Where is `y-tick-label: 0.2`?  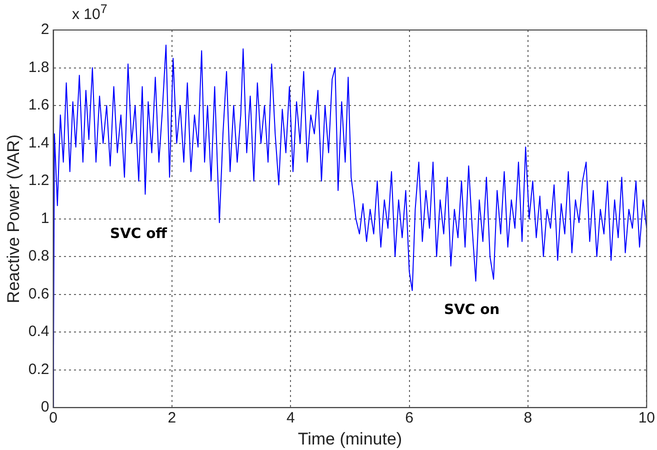
y-tick-label: 0.2 is located at coordinates (39, 369).